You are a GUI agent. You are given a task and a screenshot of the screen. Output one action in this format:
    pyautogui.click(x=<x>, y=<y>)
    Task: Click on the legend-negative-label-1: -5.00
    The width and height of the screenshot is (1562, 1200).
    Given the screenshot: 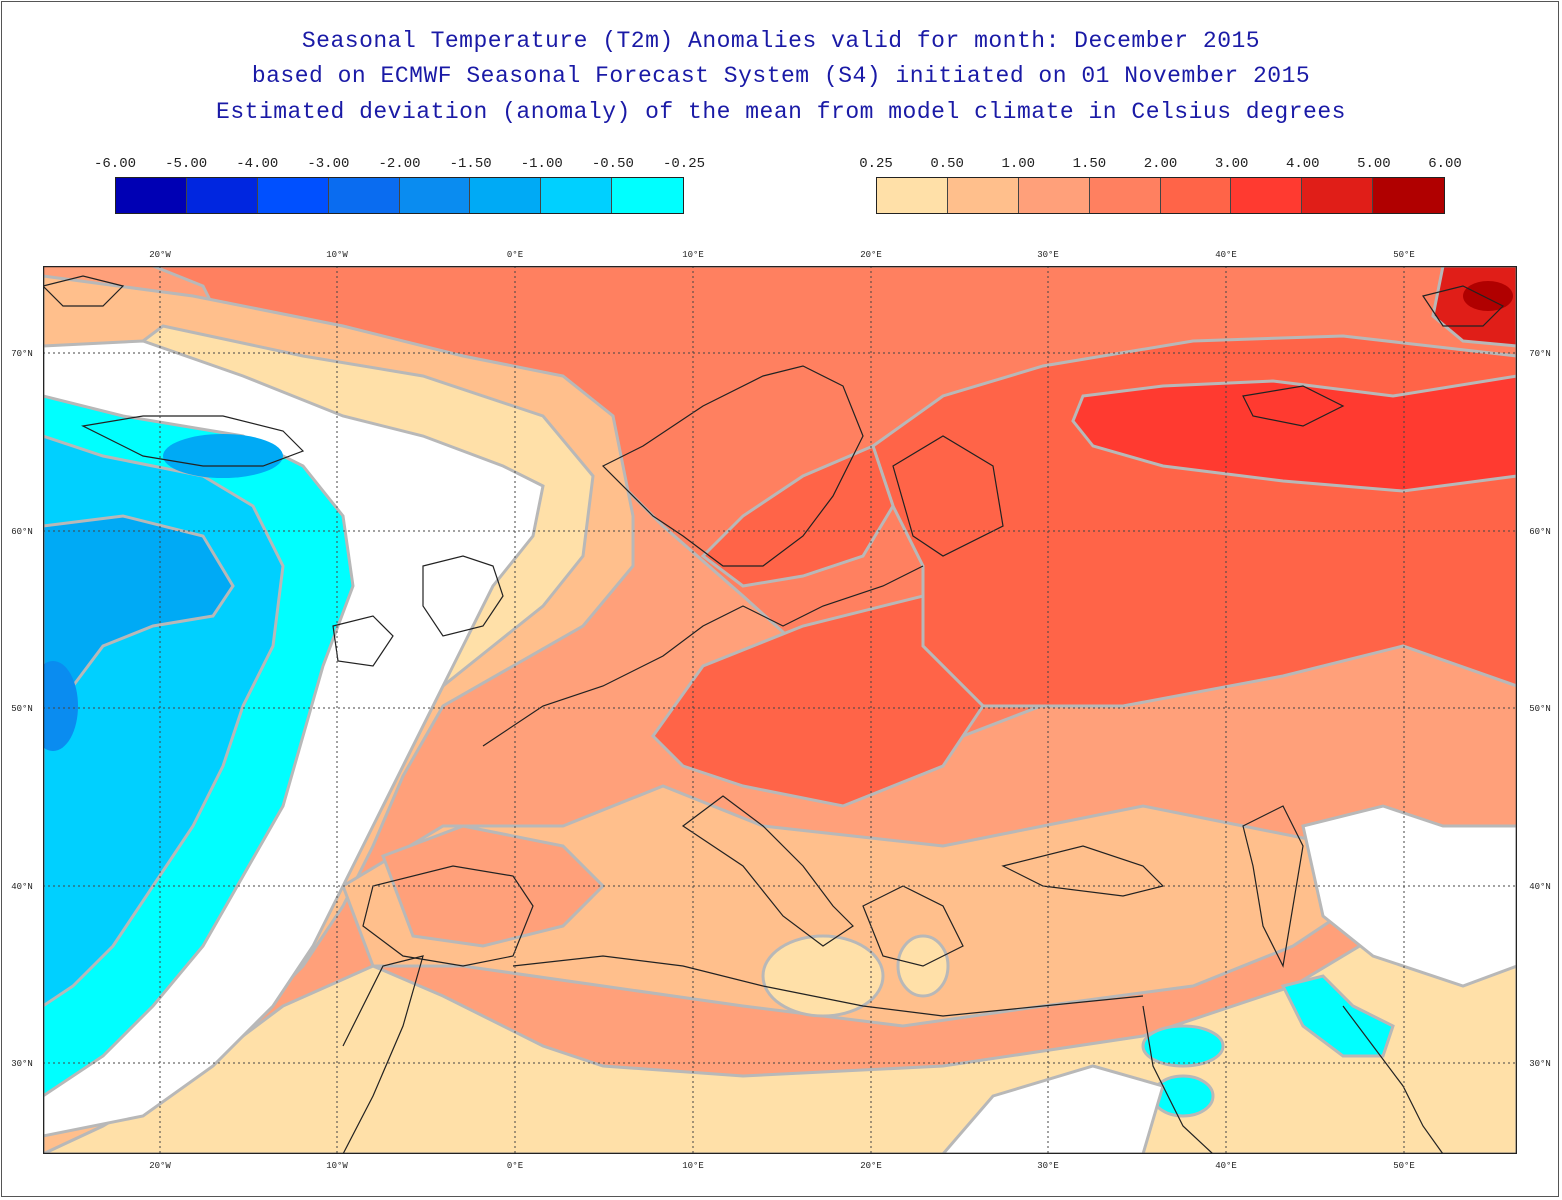 What is the action you would take?
    pyautogui.click(x=186, y=164)
    